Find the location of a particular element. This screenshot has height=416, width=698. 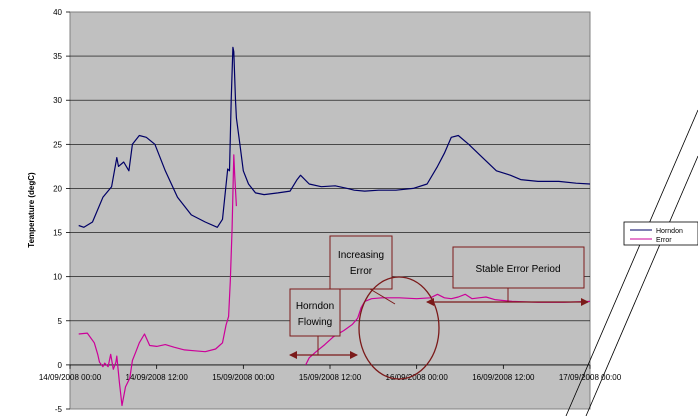

annotation-ellipse is located at coordinates (399, 328).